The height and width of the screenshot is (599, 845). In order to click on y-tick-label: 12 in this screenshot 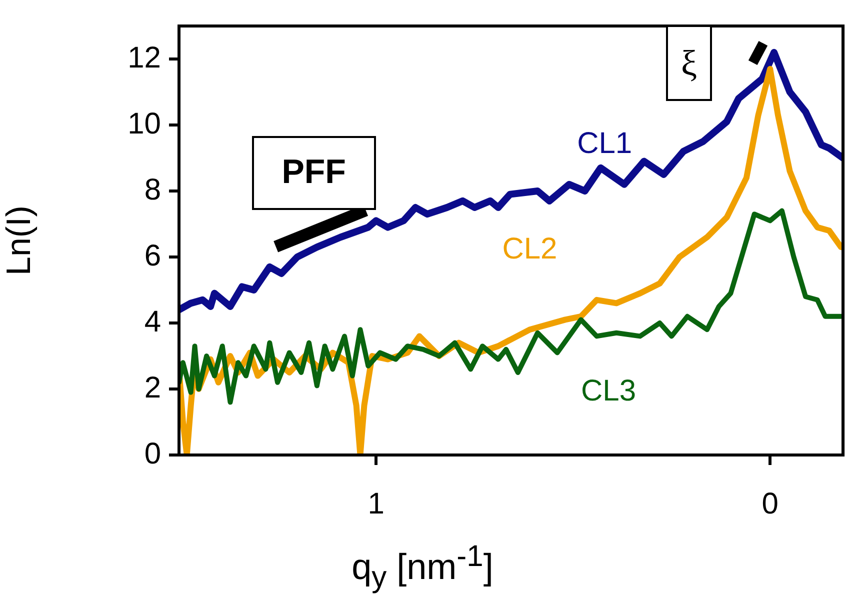, I will do `click(144, 57)`.